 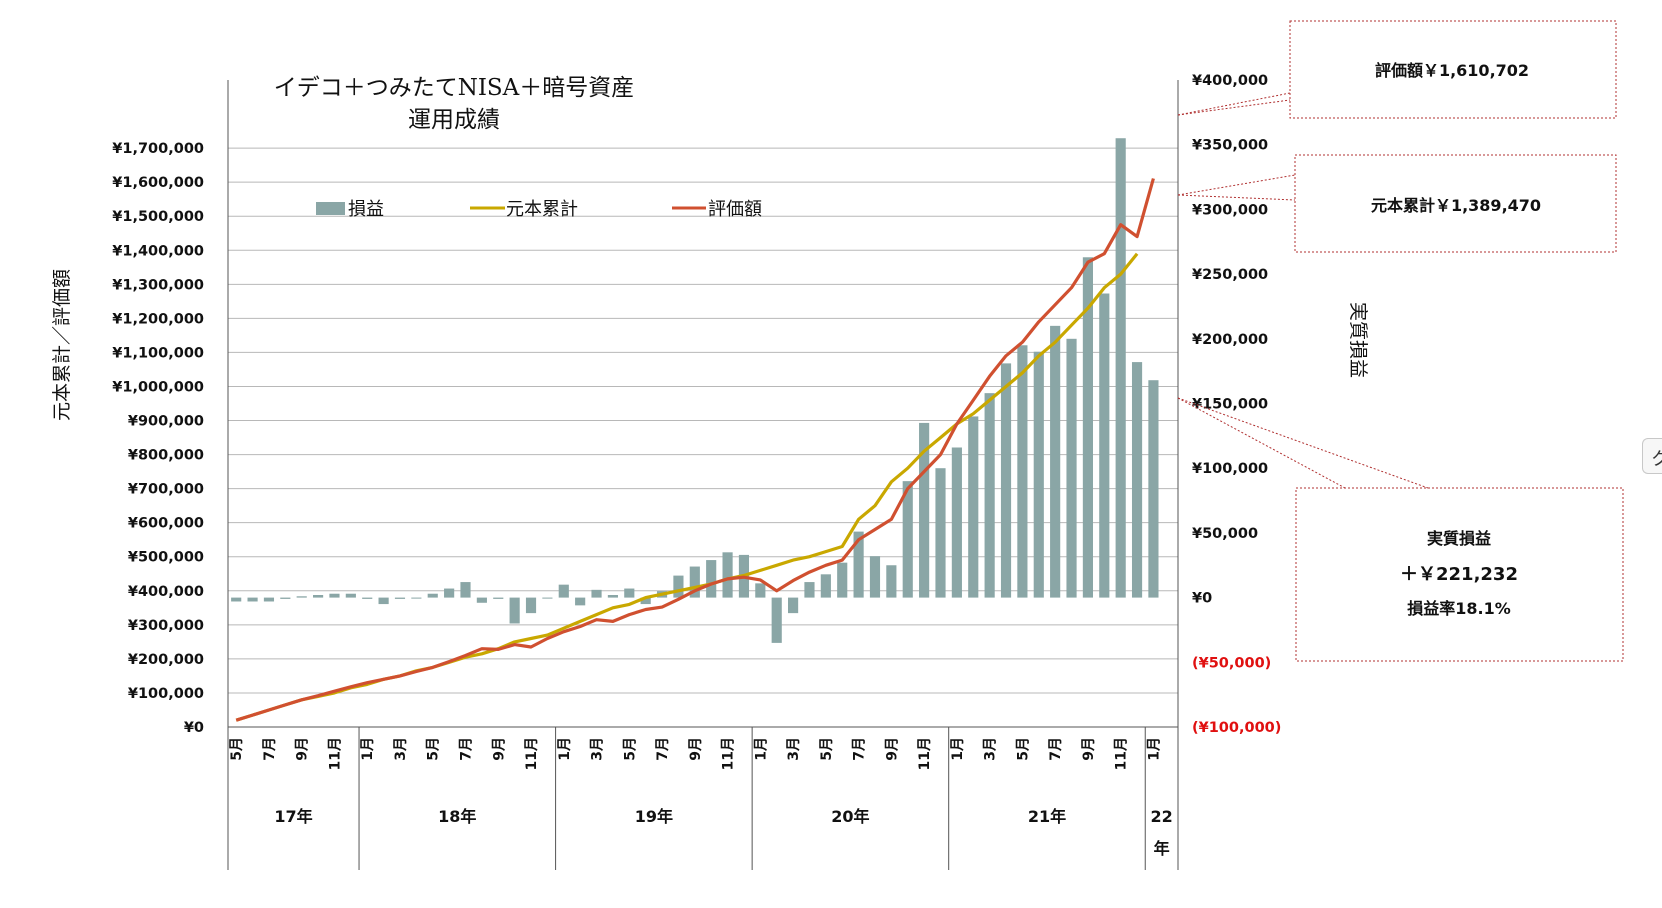 I want to click on legend-label-principal: 元本累計, so click(x=542, y=209).